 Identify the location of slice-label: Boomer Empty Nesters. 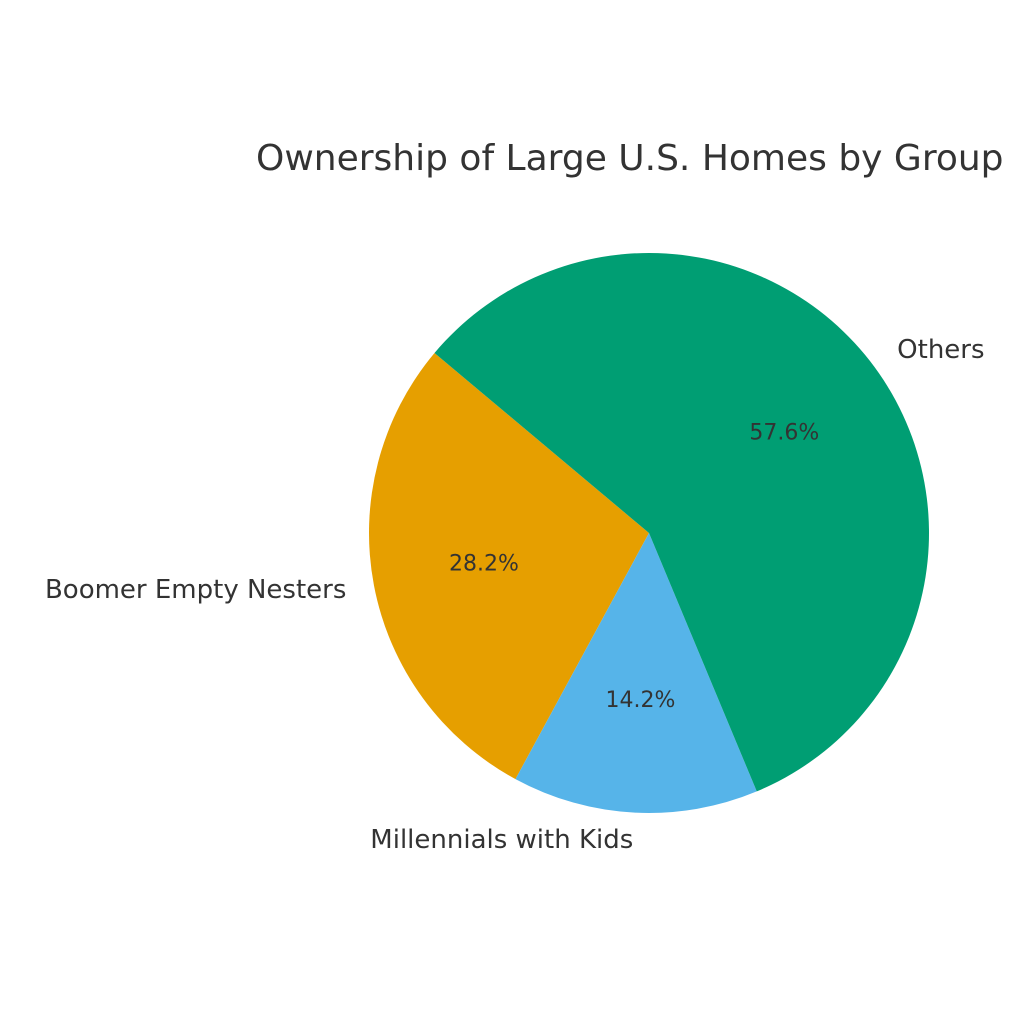
(195, 590).